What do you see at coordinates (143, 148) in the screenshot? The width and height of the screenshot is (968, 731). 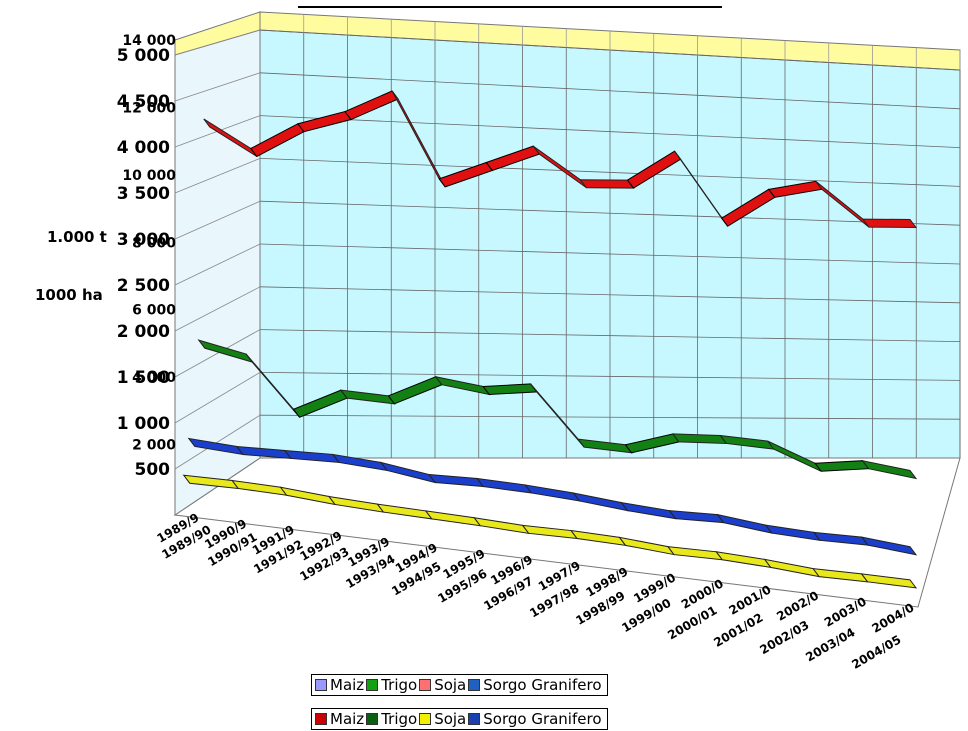 I see `y-tick-ha: 4 000` at bounding box center [143, 148].